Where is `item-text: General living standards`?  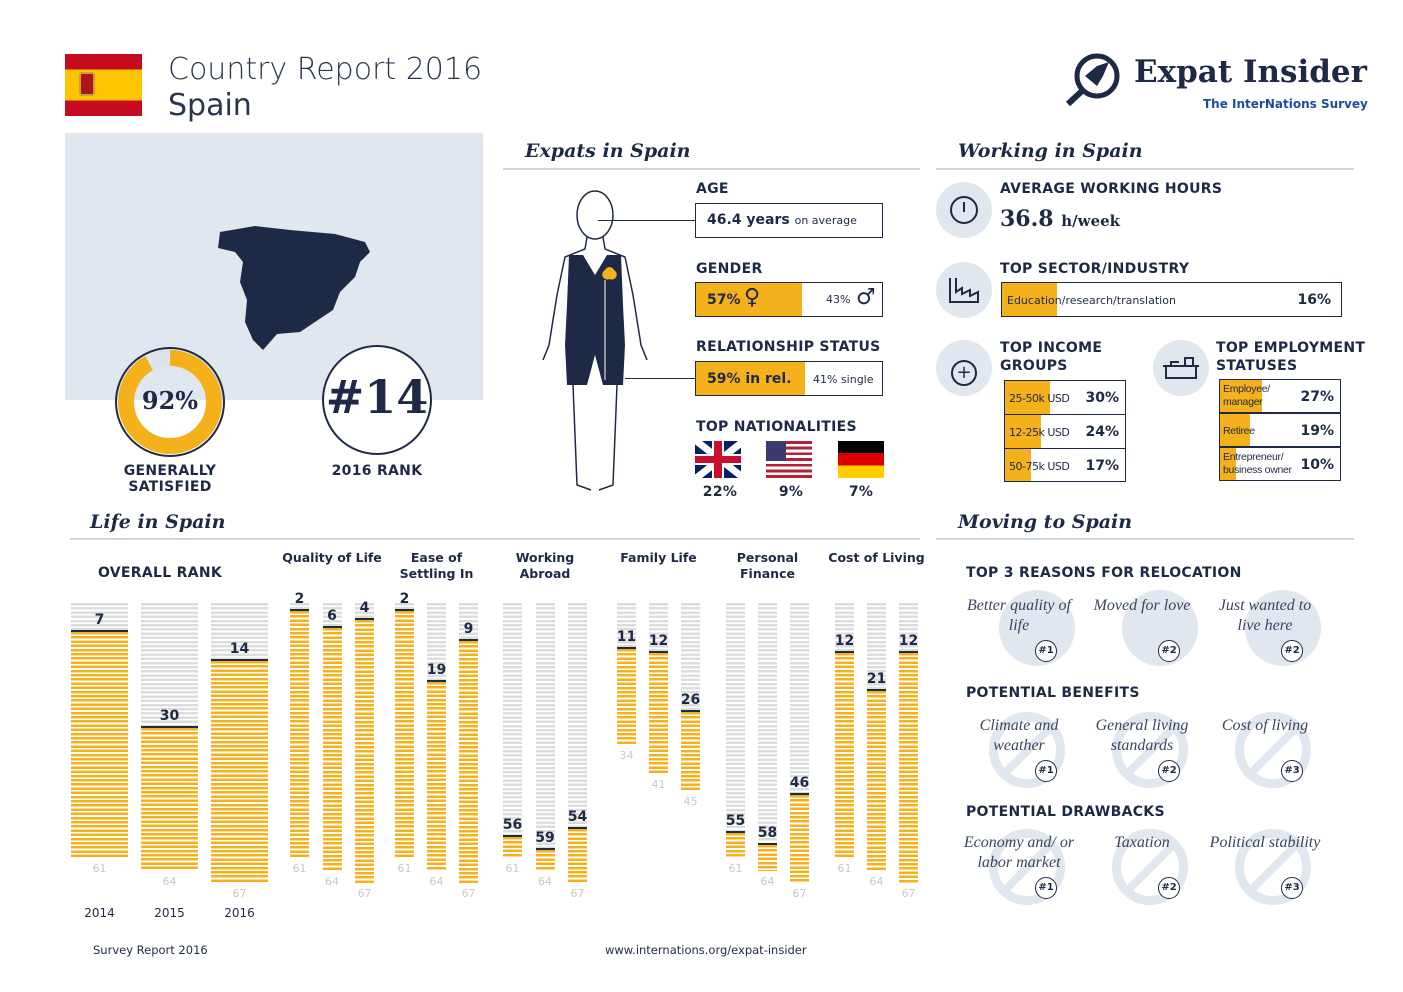 item-text: General living standards is located at coordinates (1142, 735).